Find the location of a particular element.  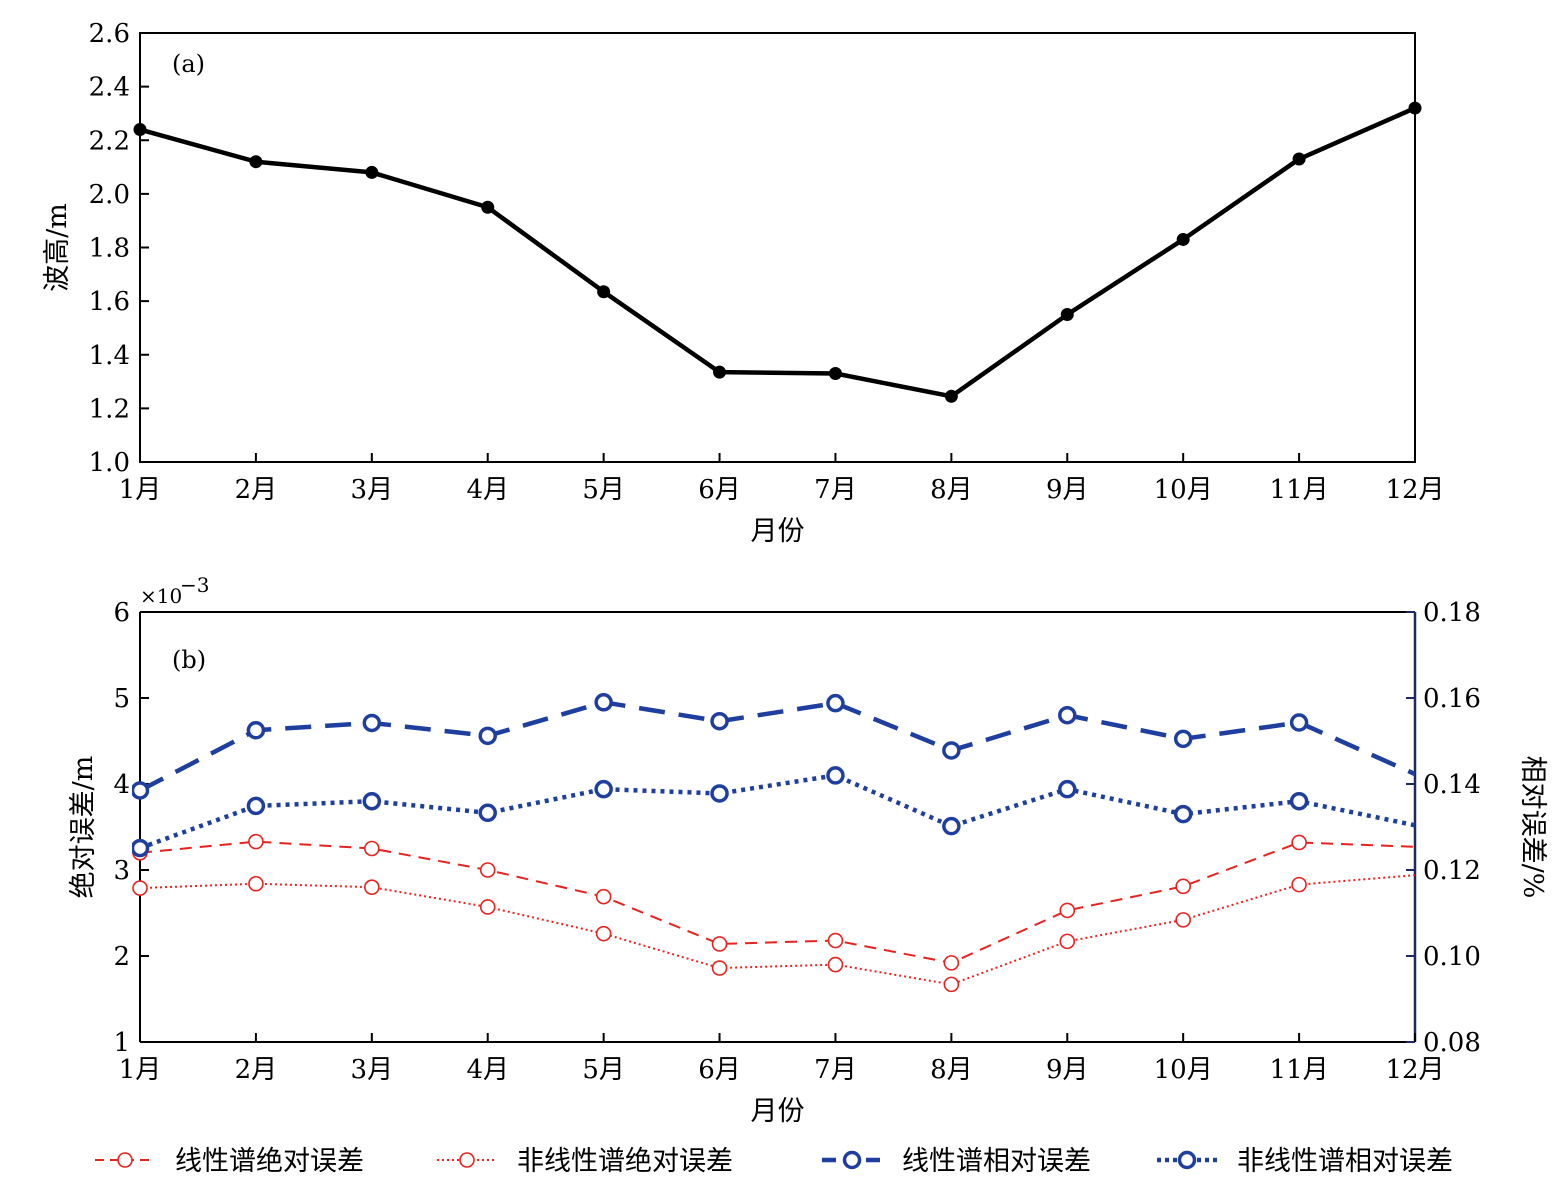

panel-b-left-ylabel: 绝对误差/m is located at coordinates (83, 827).